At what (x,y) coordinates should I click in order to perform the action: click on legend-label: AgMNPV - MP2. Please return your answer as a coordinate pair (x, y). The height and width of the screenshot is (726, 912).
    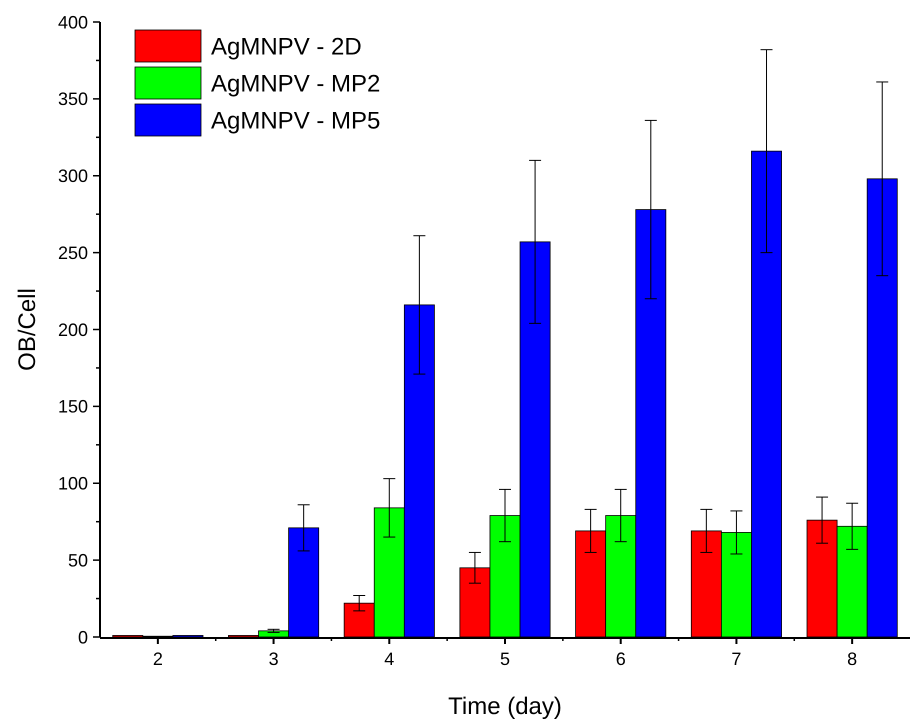
    Looking at the image, I should click on (295, 84).